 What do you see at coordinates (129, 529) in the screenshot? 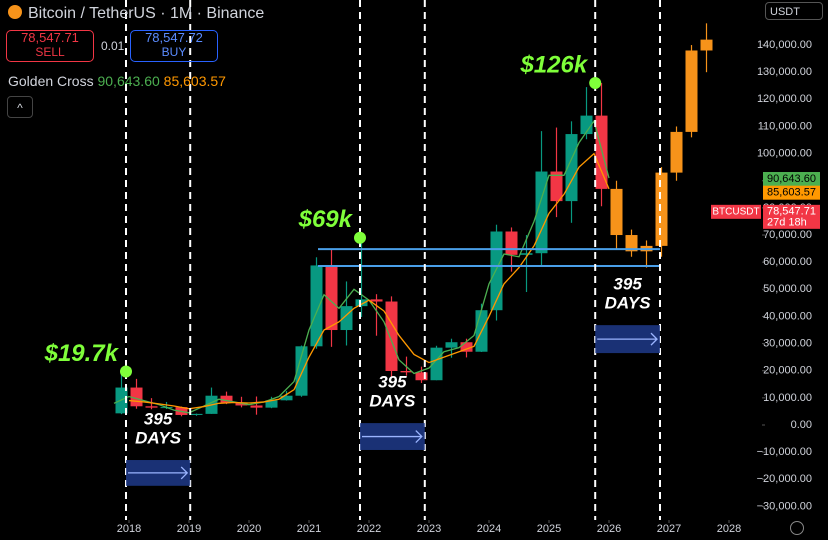
I see `x-tick-label: 2018` at bounding box center [129, 529].